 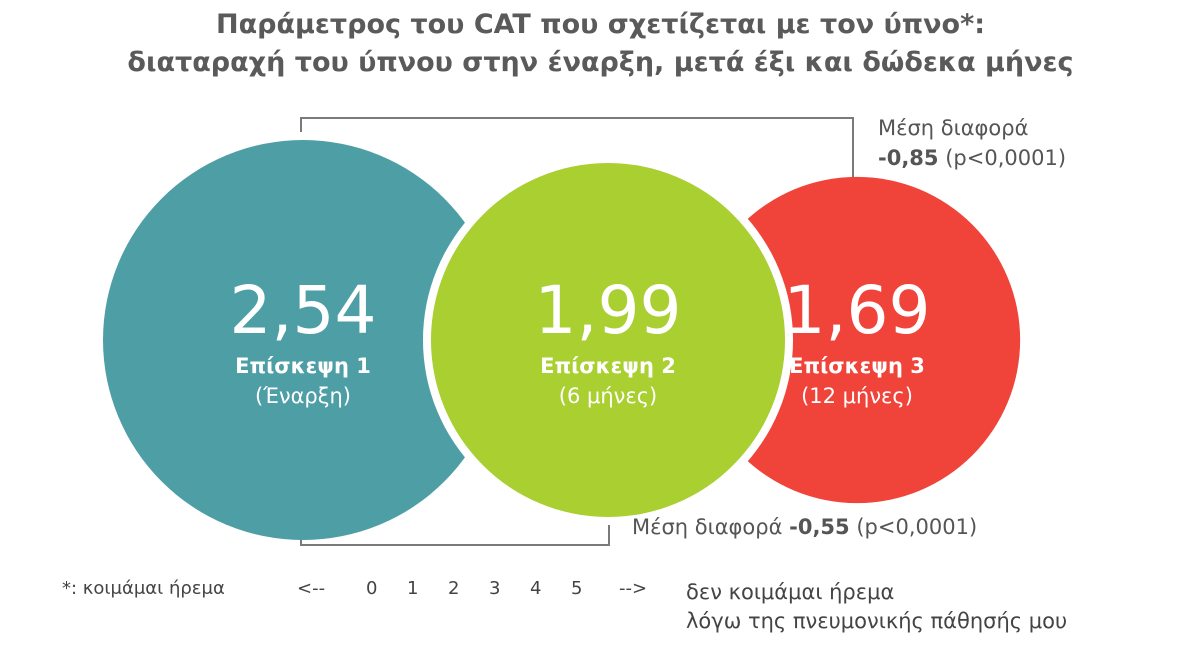 What do you see at coordinates (972, 143) in the screenshot?
I see `mean-difference-annotation-top: Μέση διαφορά -0,85 (p<0,0001)` at bounding box center [972, 143].